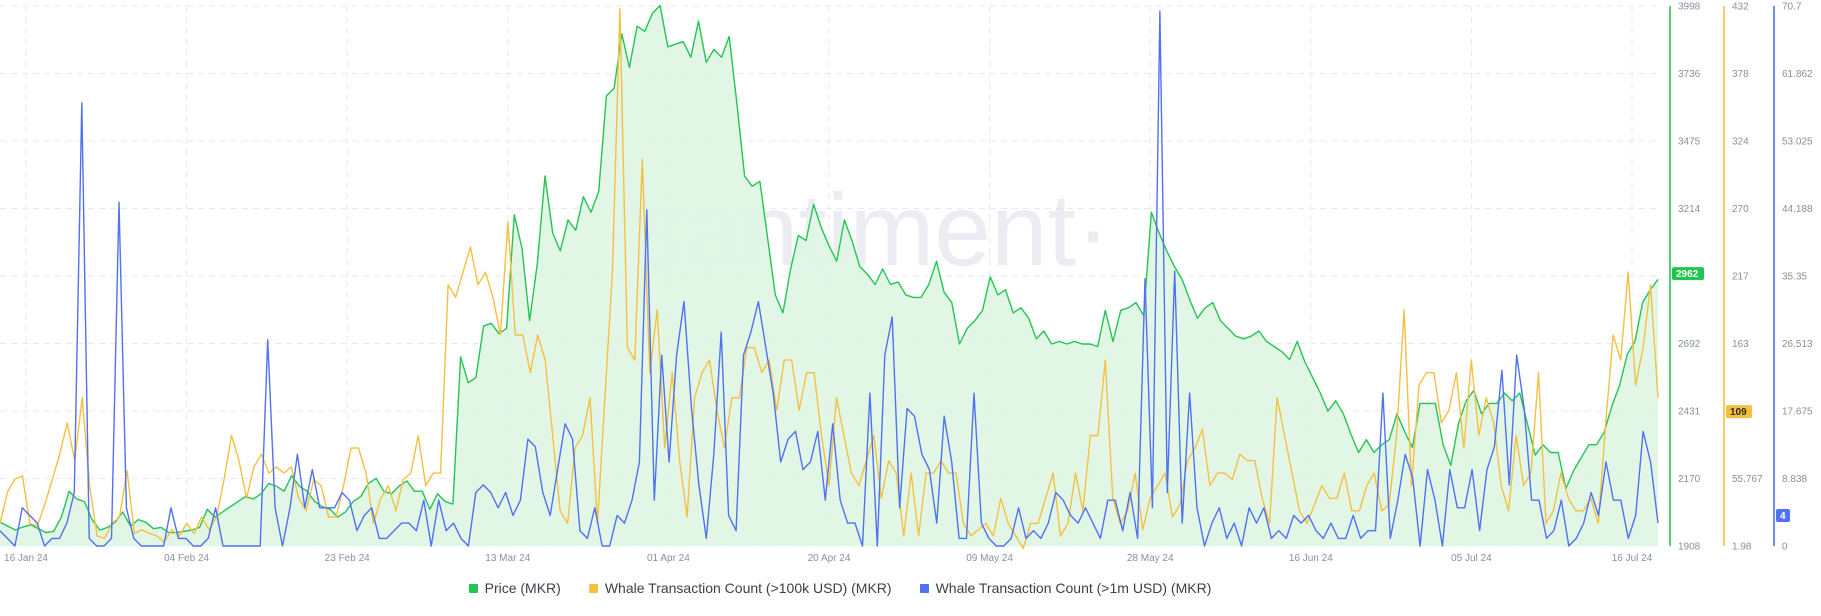  I want to click on x-tick-label: 05 Jul 24, so click(1471, 558).